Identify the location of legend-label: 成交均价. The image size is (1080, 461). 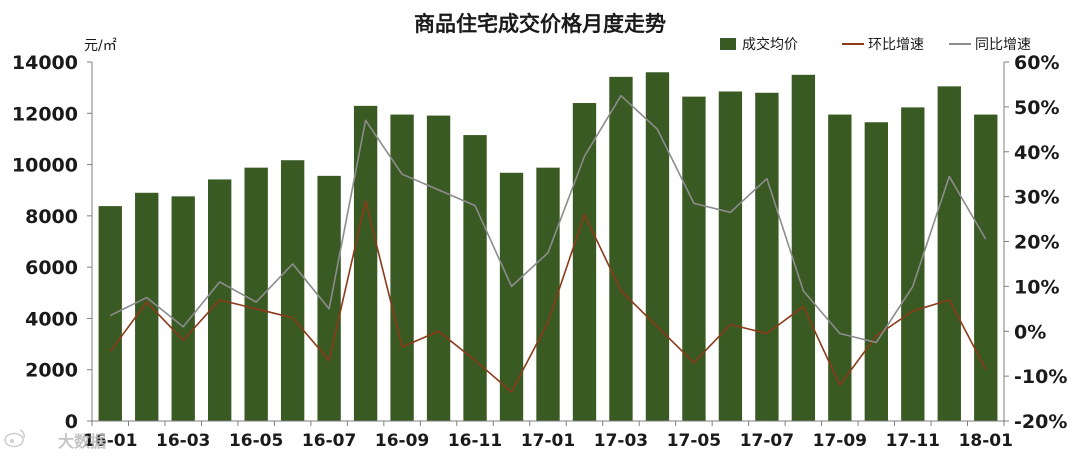
(770, 44).